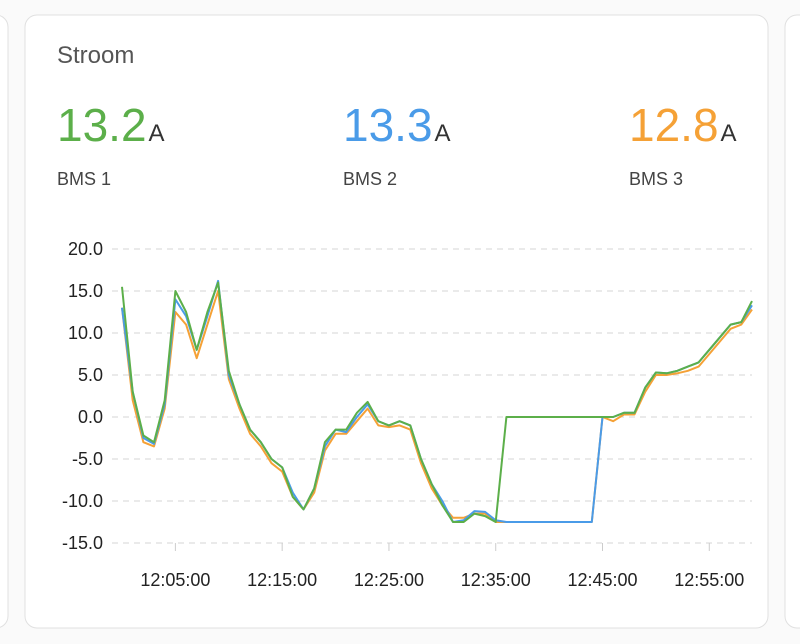  Describe the element at coordinates (792, 321) in the screenshot. I see `right-card-edge` at that location.